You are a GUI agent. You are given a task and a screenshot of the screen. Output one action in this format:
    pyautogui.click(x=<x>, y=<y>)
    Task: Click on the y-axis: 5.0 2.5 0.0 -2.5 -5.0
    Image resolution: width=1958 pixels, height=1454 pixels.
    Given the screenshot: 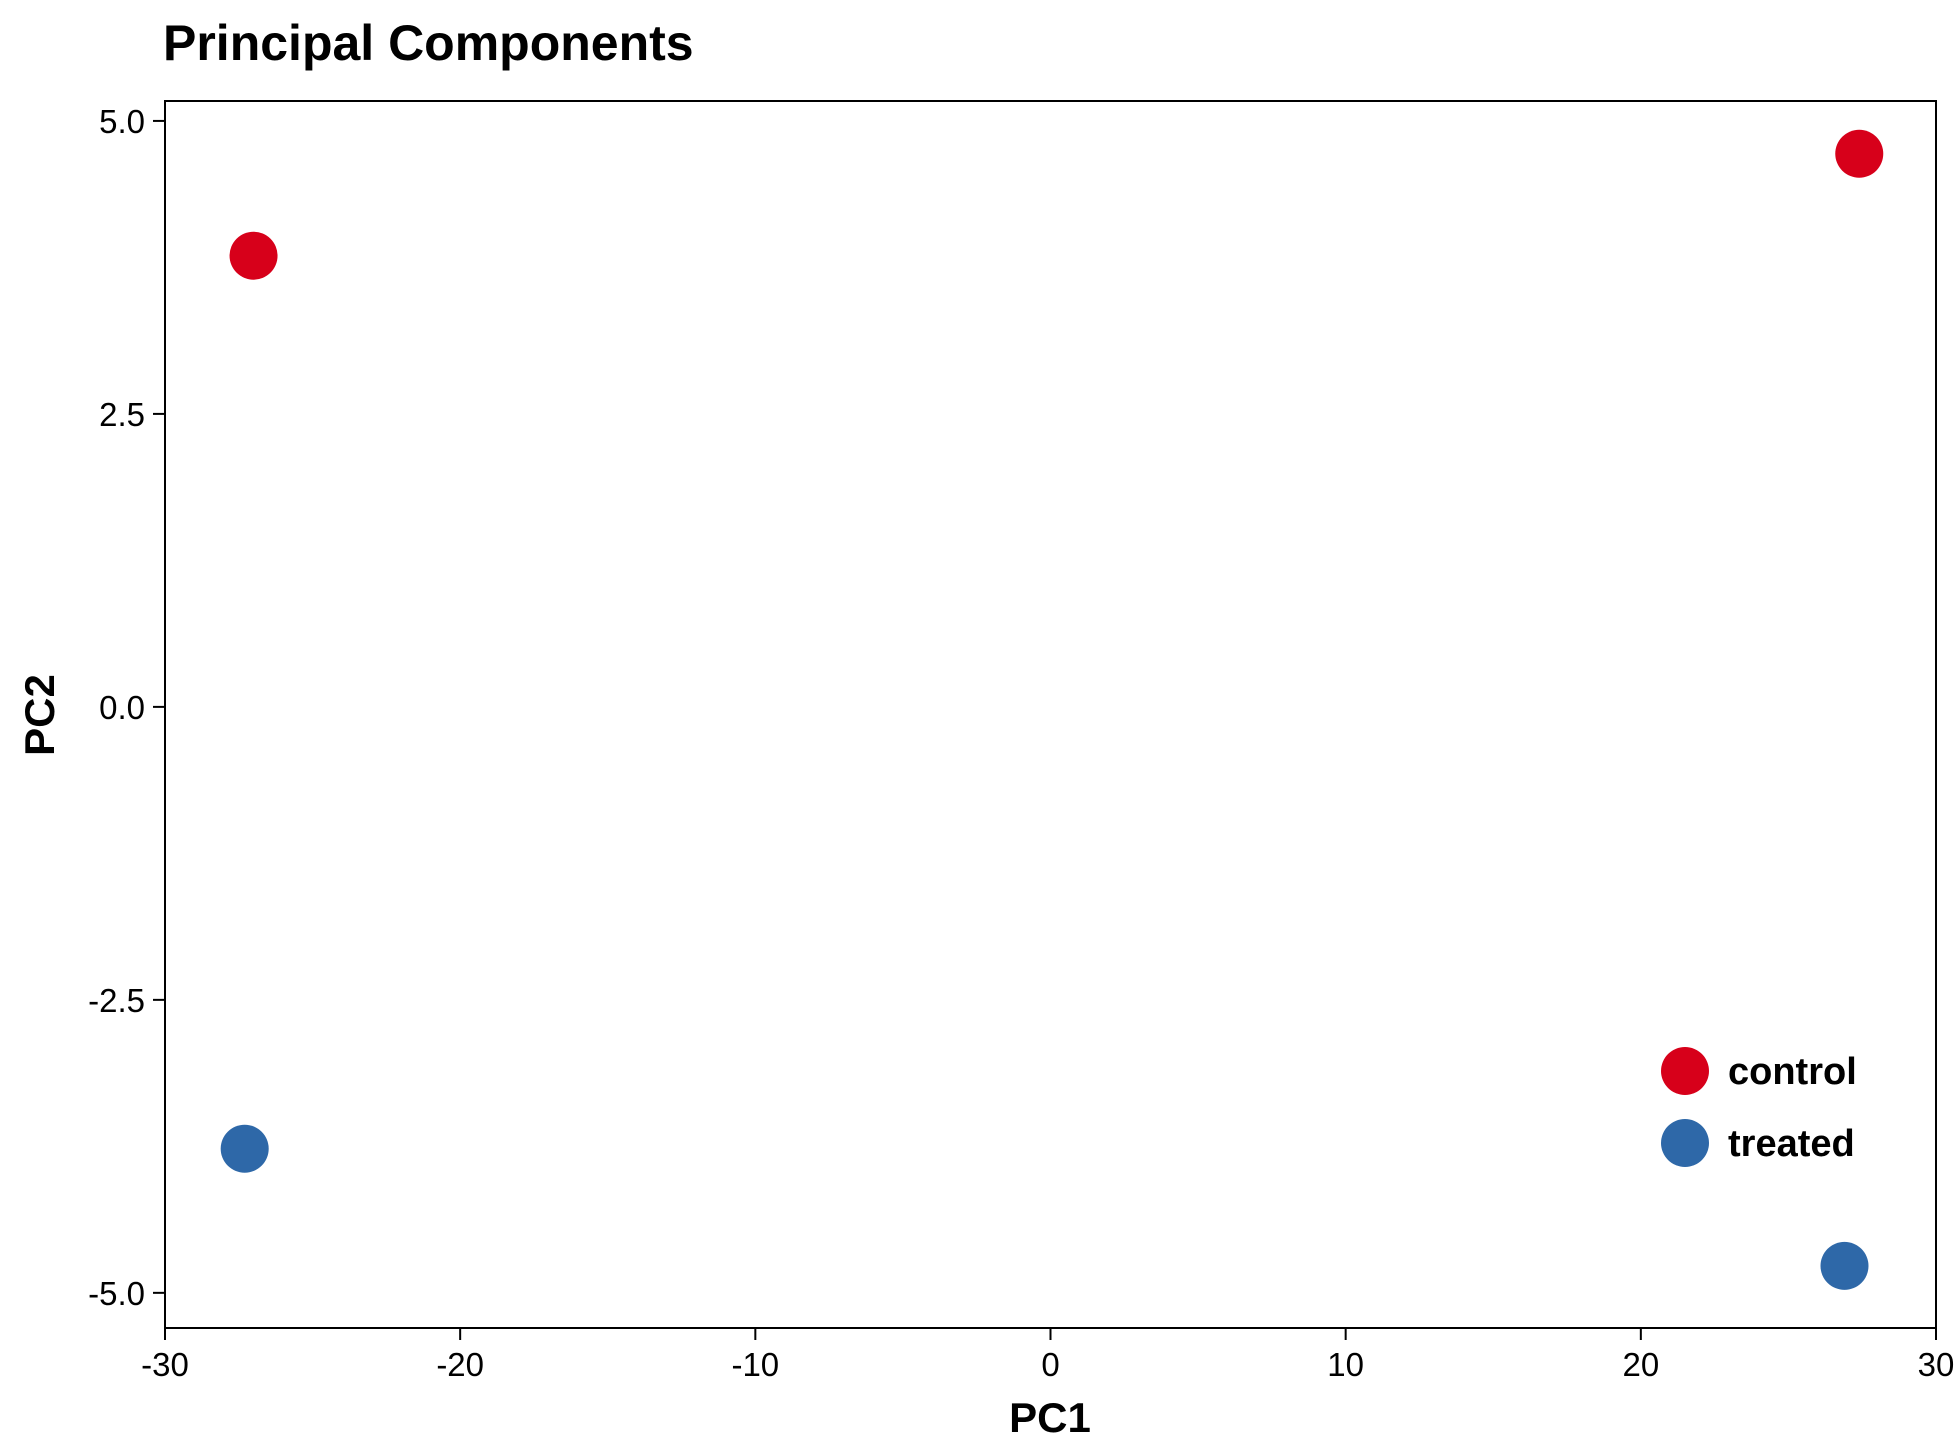 What is the action you would take?
    pyautogui.click(x=126, y=707)
    